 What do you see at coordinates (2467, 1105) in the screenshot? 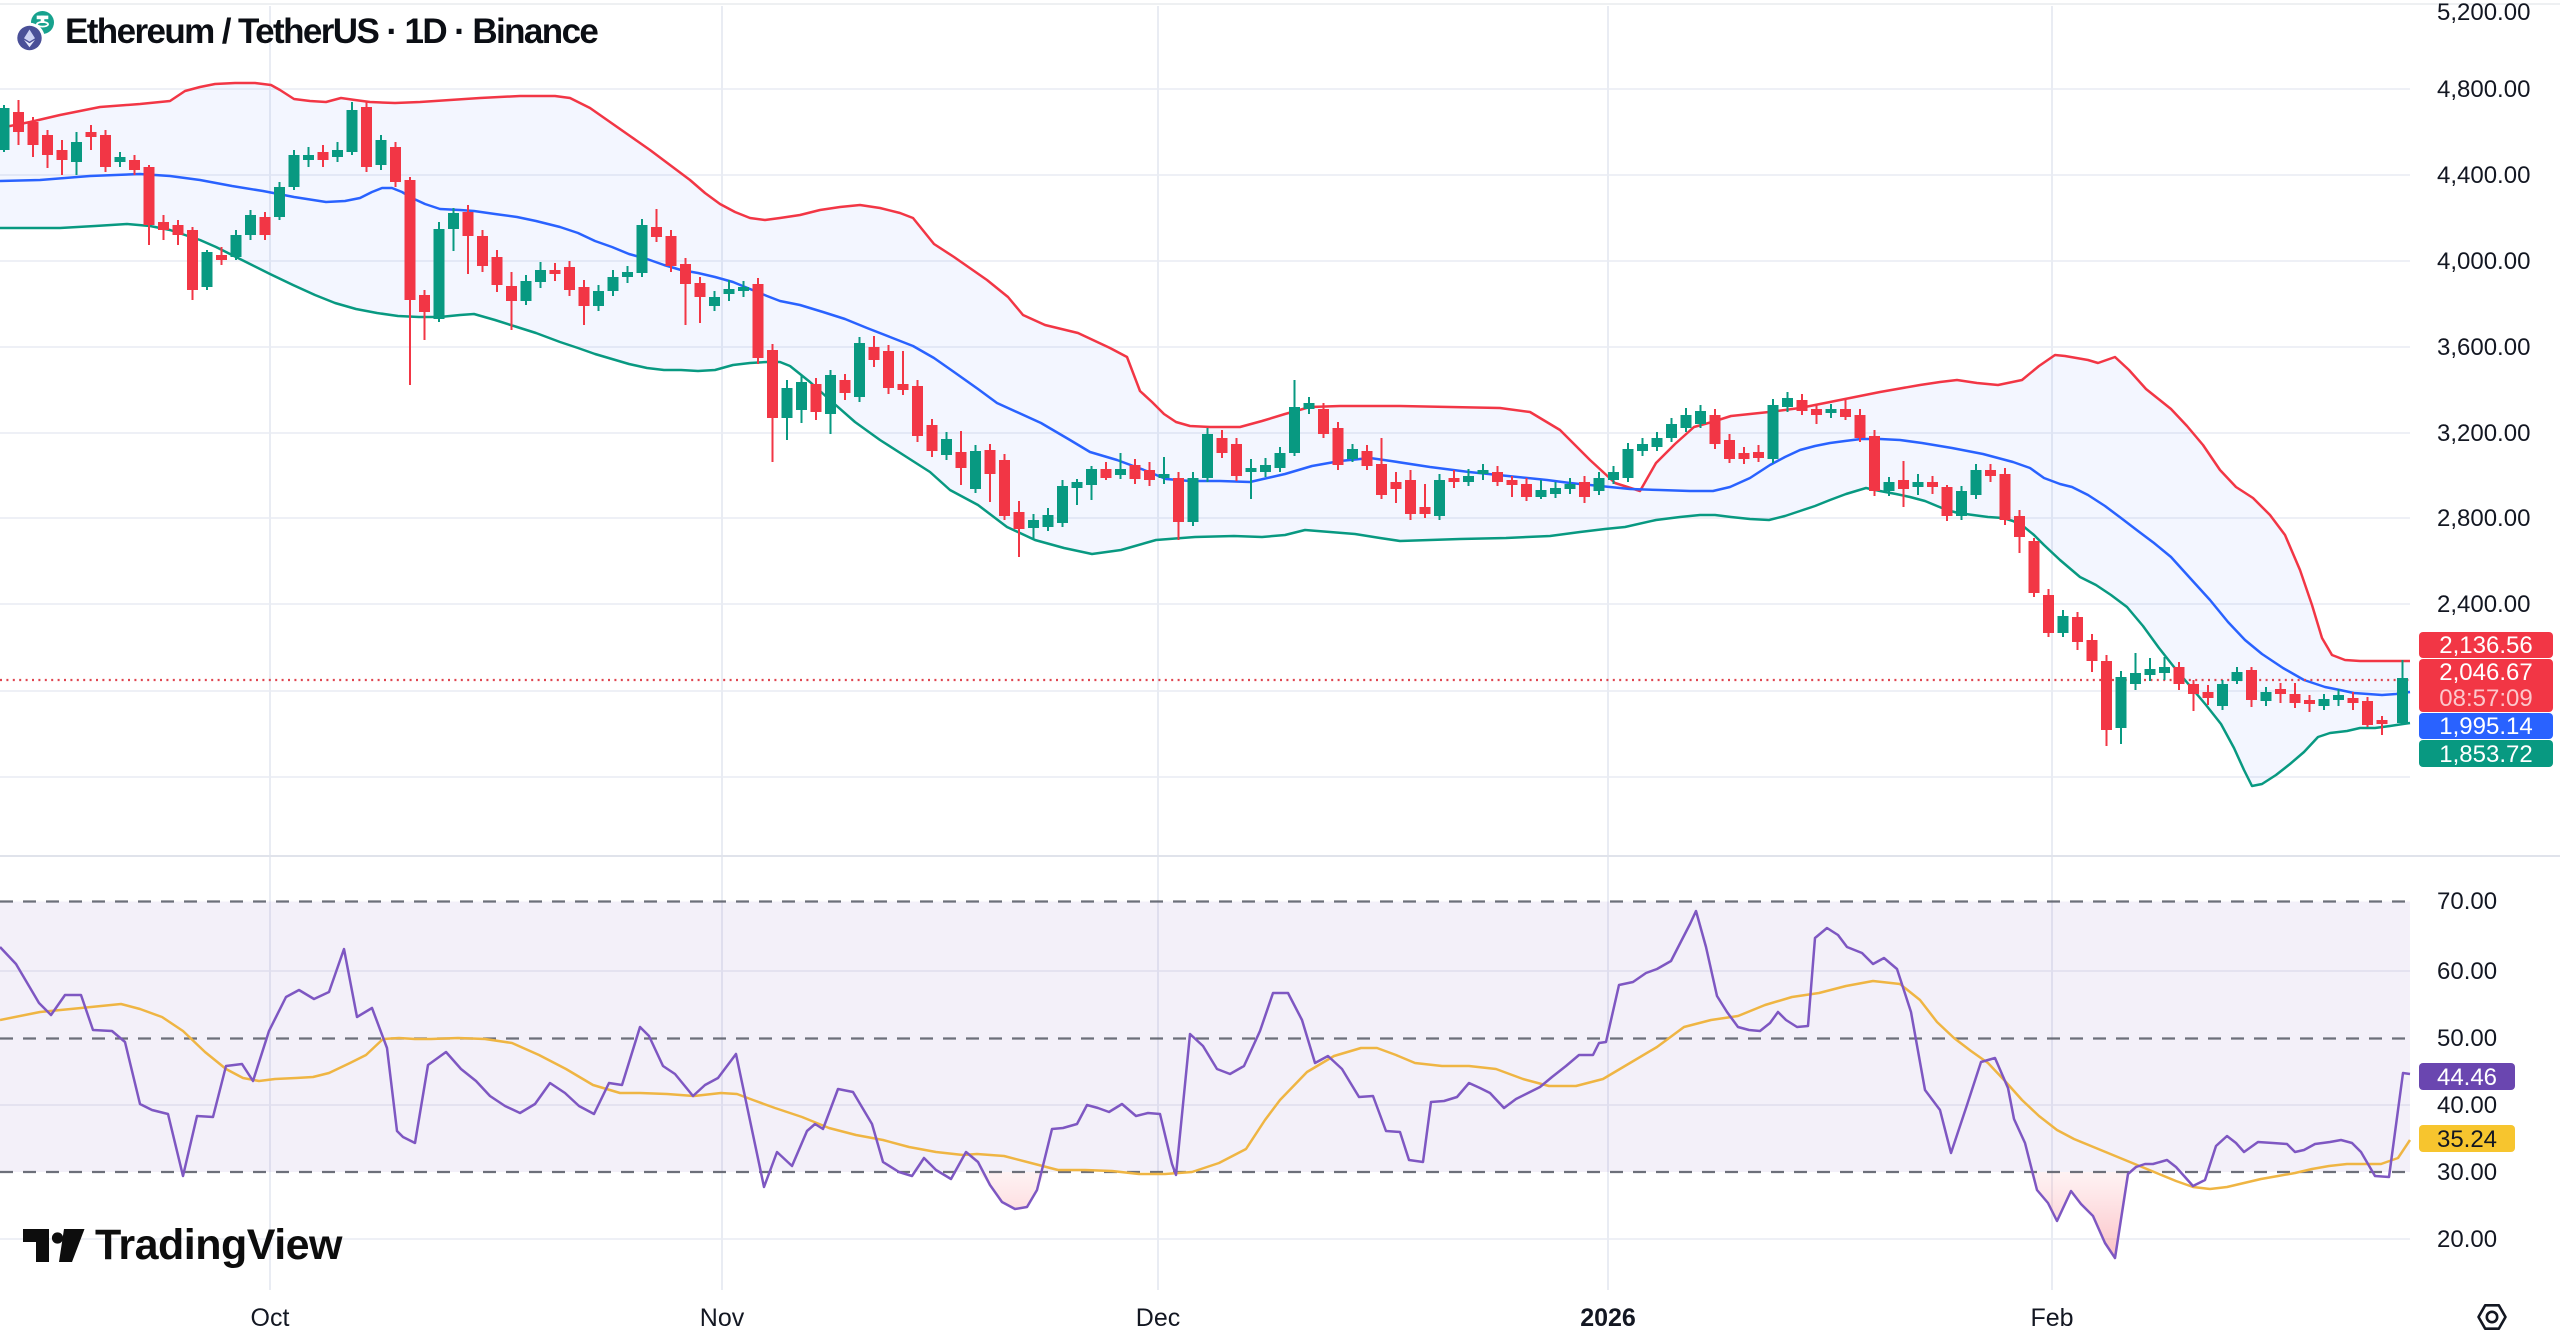
I see `svg-text: 40.00` at bounding box center [2467, 1105].